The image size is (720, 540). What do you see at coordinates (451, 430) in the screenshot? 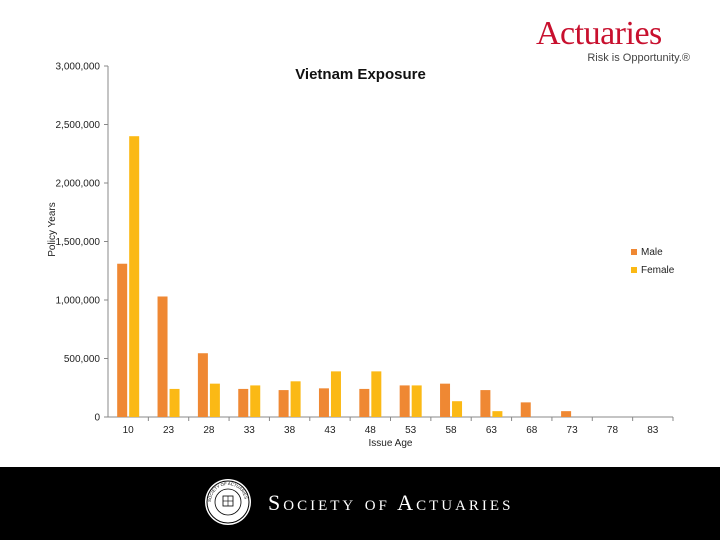
I see `x-tick-label: 58` at bounding box center [451, 430].